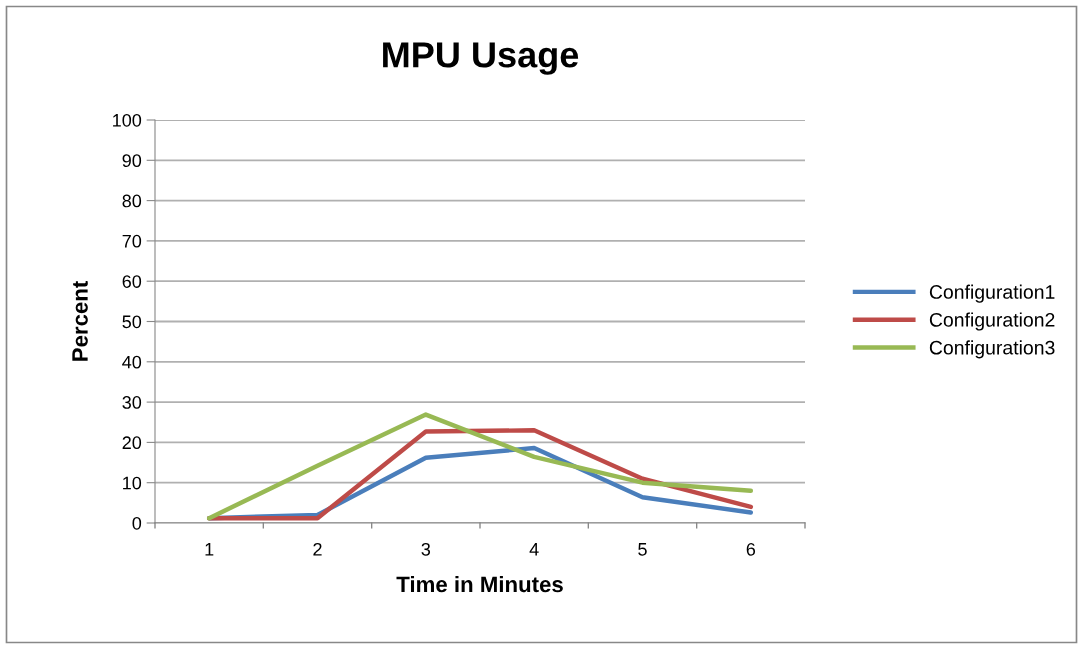  I want to click on legend-label: Configuration2, so click(992, 321).